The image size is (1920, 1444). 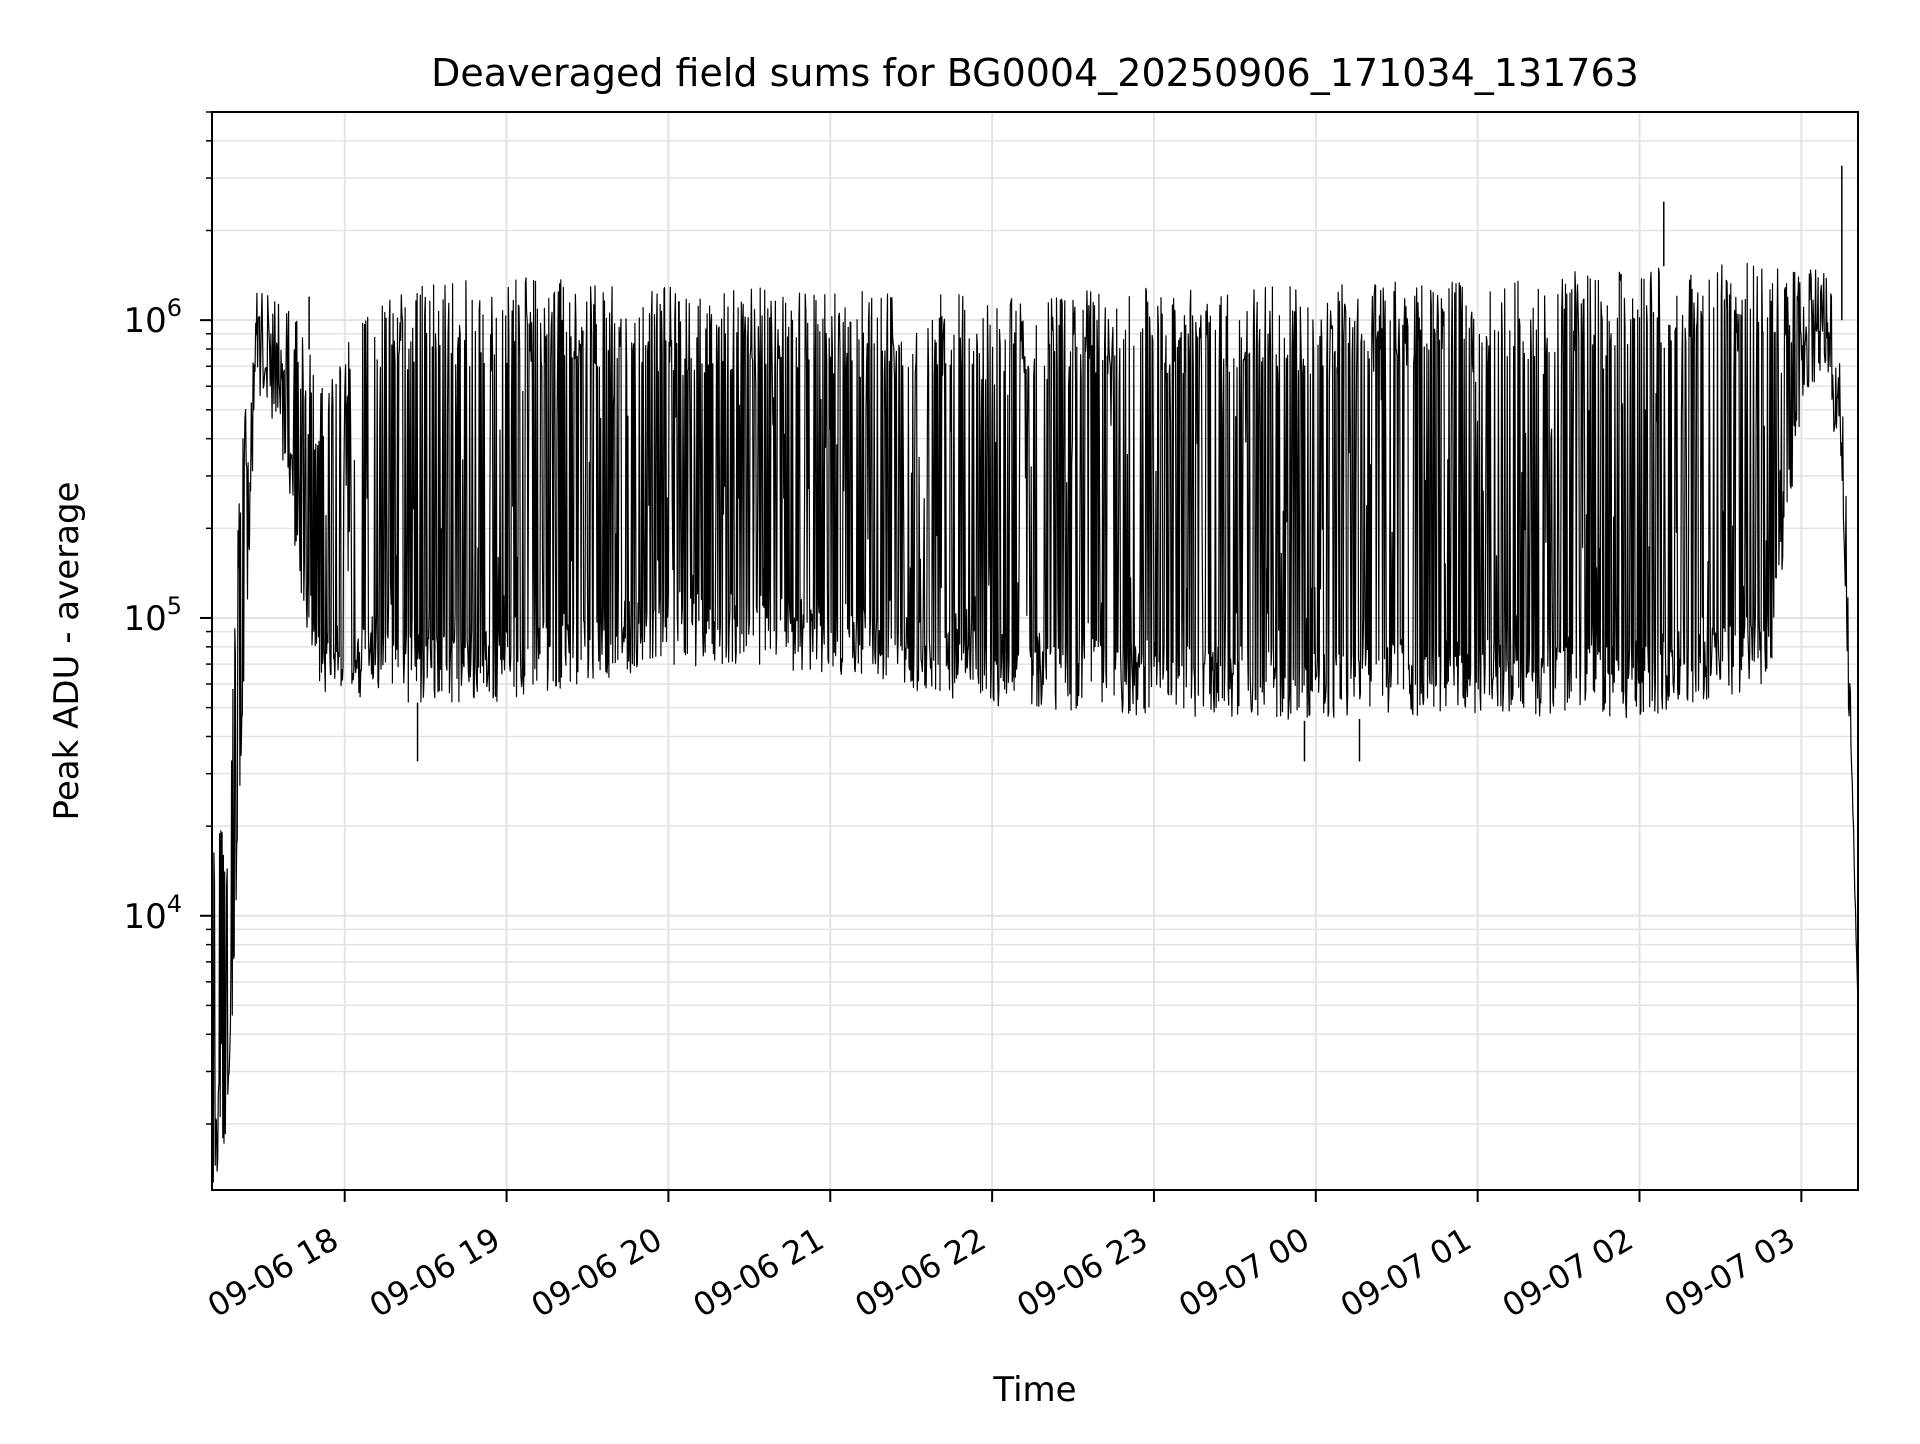 I want to click on y-tick-exponent: 4, so click(x=174, y=904).